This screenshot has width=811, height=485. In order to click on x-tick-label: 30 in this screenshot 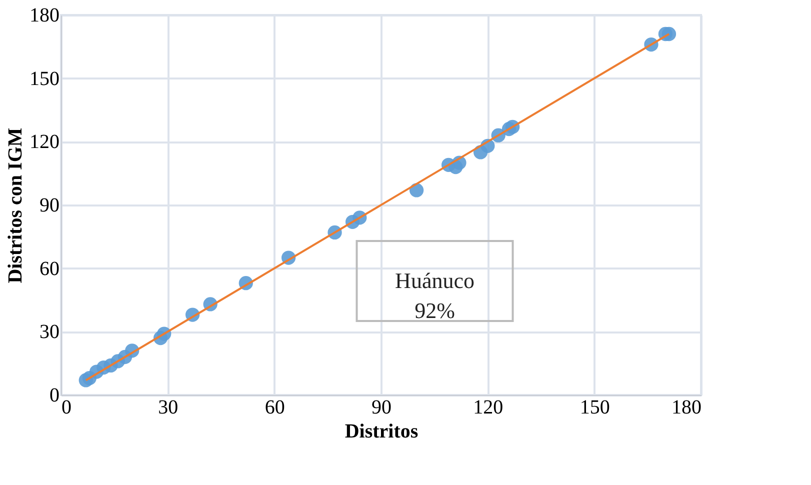, I will do `click(168, 407)`.